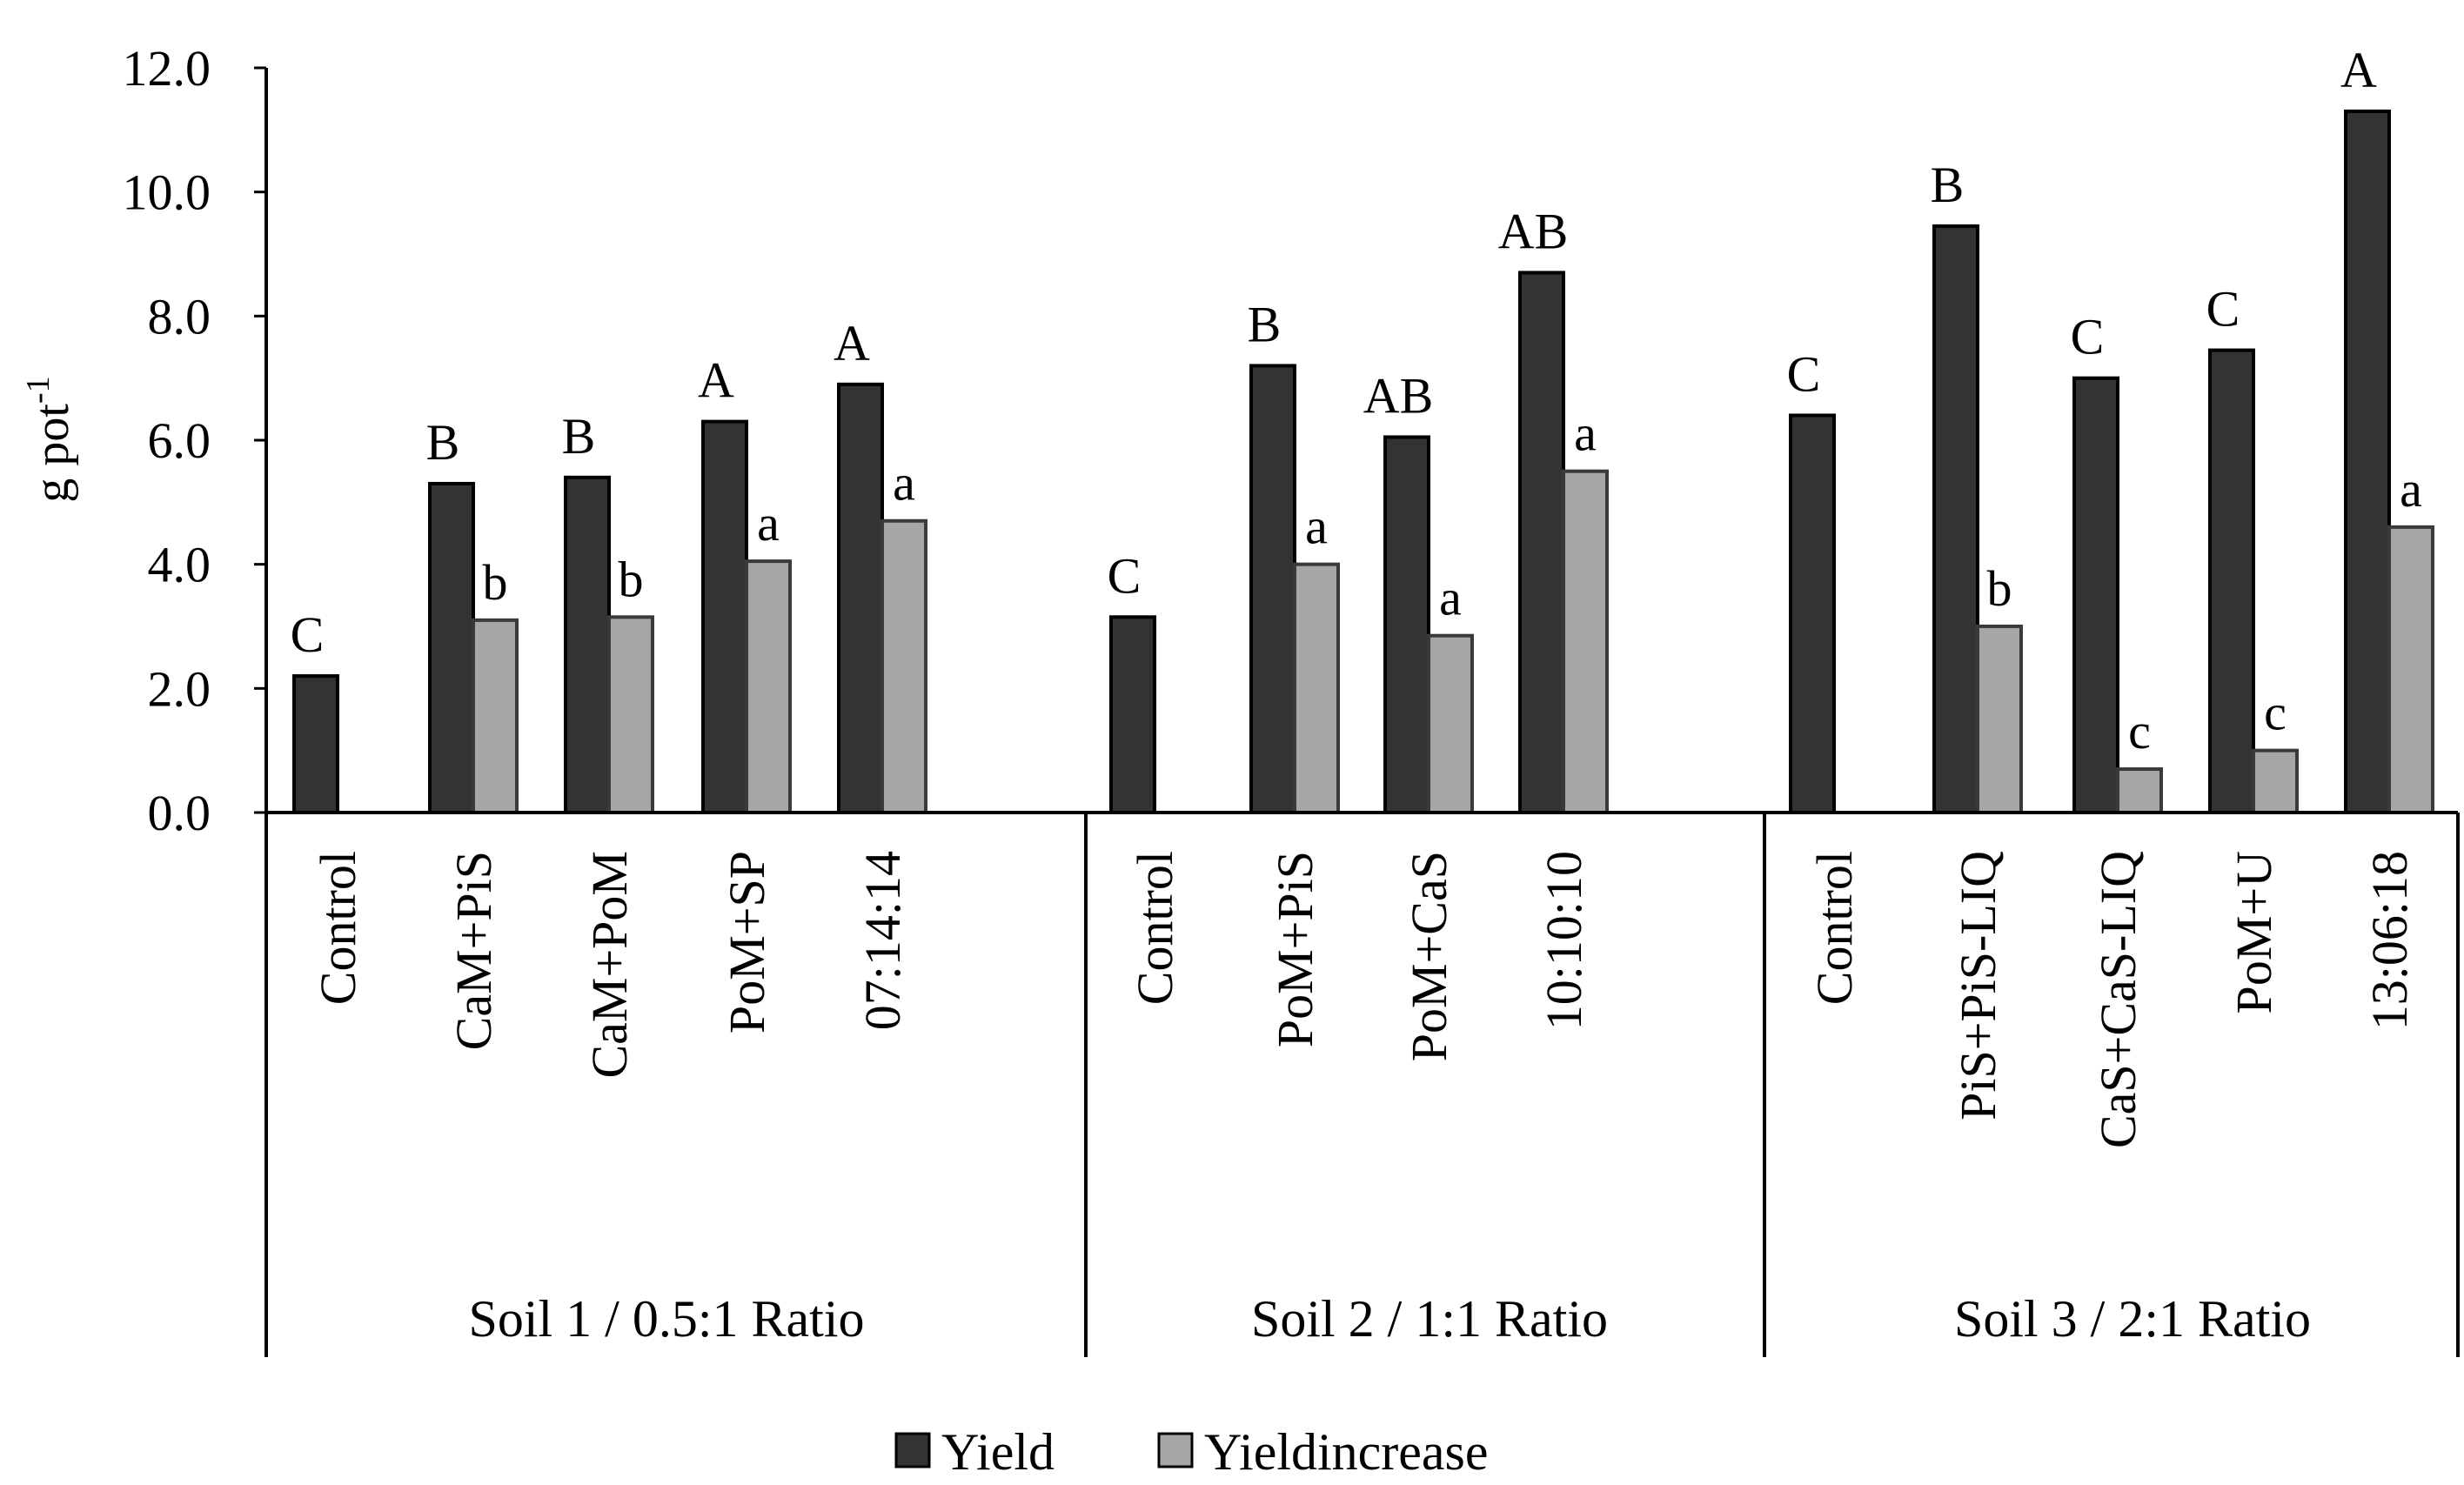 Image resolution: width=2464 pixels, height=1485 pixels. Describe the element at coordinates (38, 390) in the screenshot. I see `y-axis-label-superscript: -1` at that location.